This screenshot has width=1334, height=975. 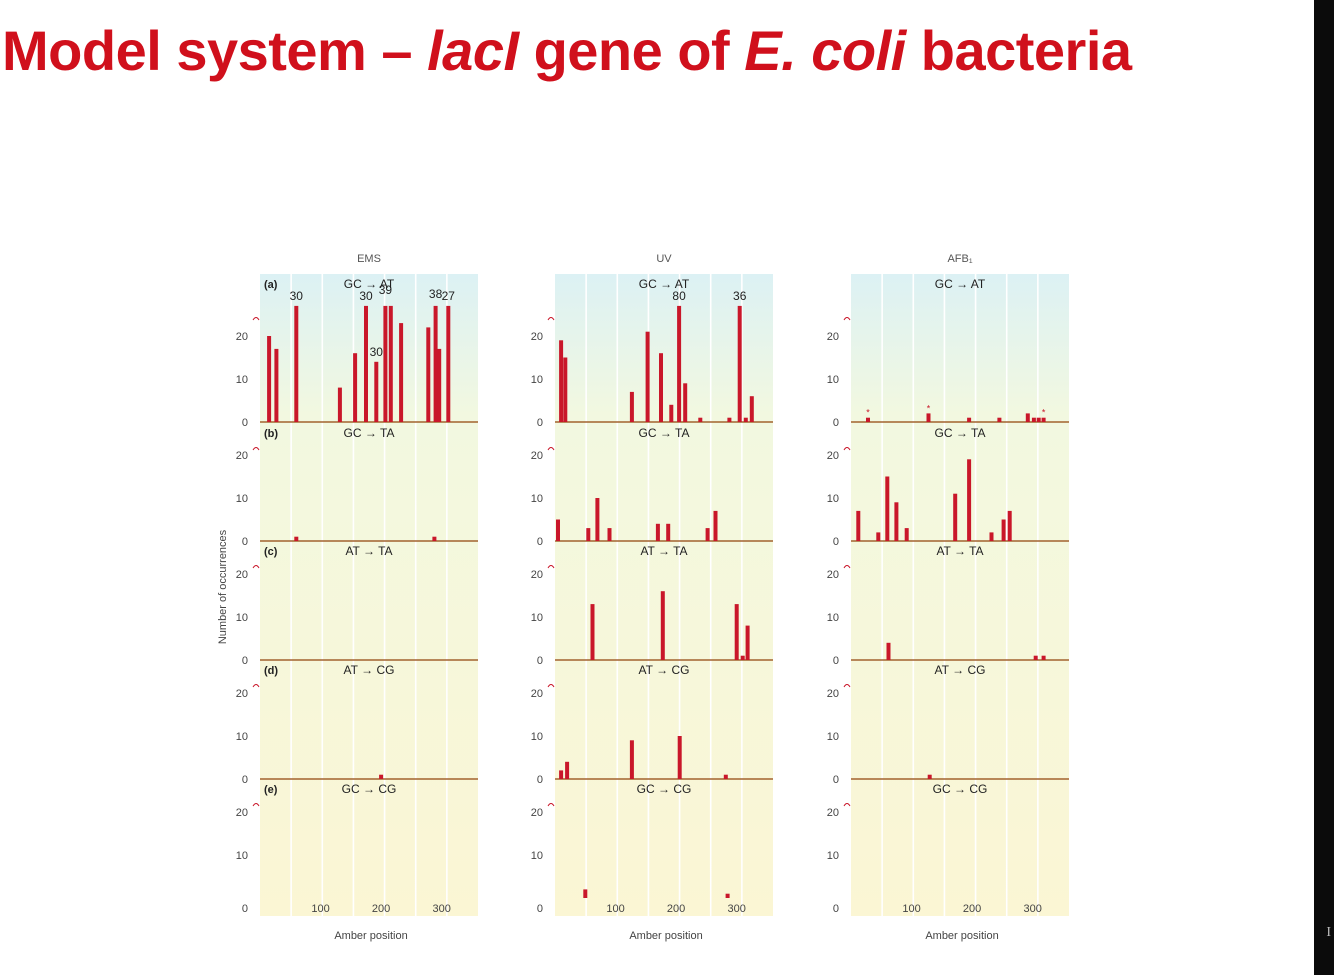 What do you see at coordinates (664, 284) in the screenshot?
I see `mutation-type-label-gc-at: GC → AT` at bounding box center [664, 284].